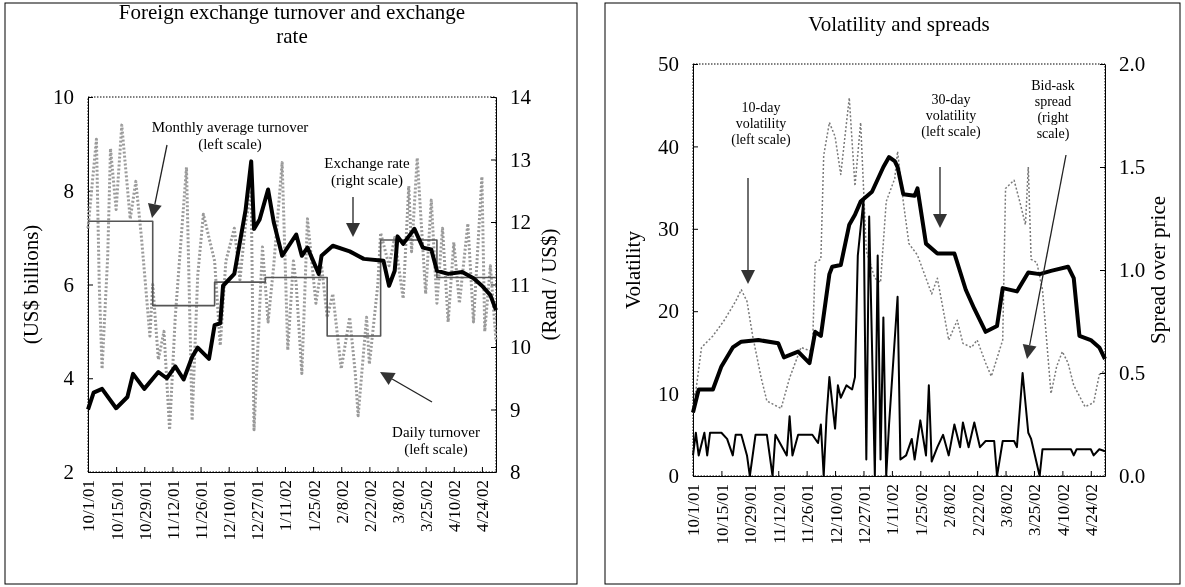 Image resolution: width=1185 pixels, height=587 pixels. Describe the element at coordinates (31, 284) in the screenshot. I see `y-axis-title: (US$ billions)` at that location.